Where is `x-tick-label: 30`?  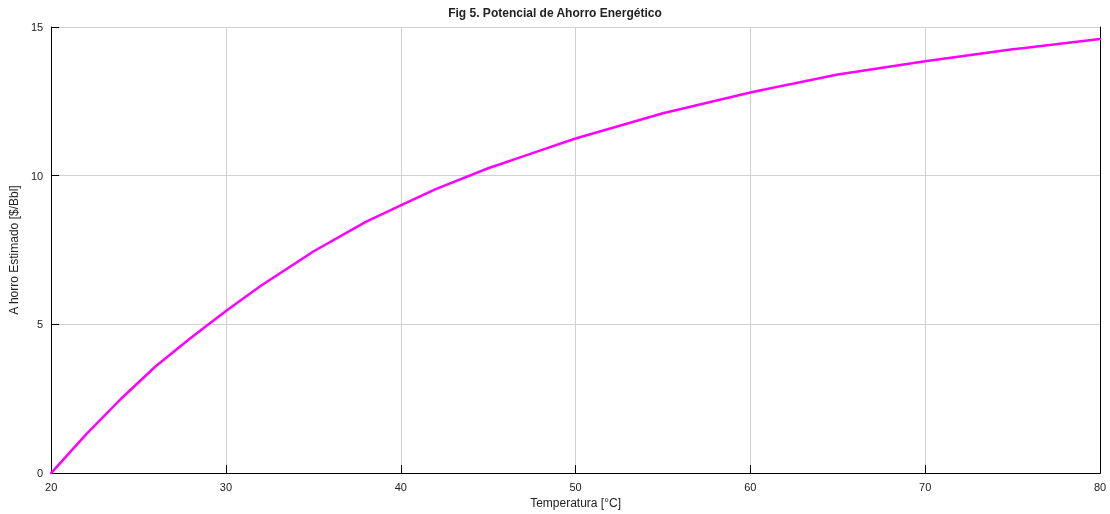 x-tick-label: 30 is located at coordinates (226, 486).